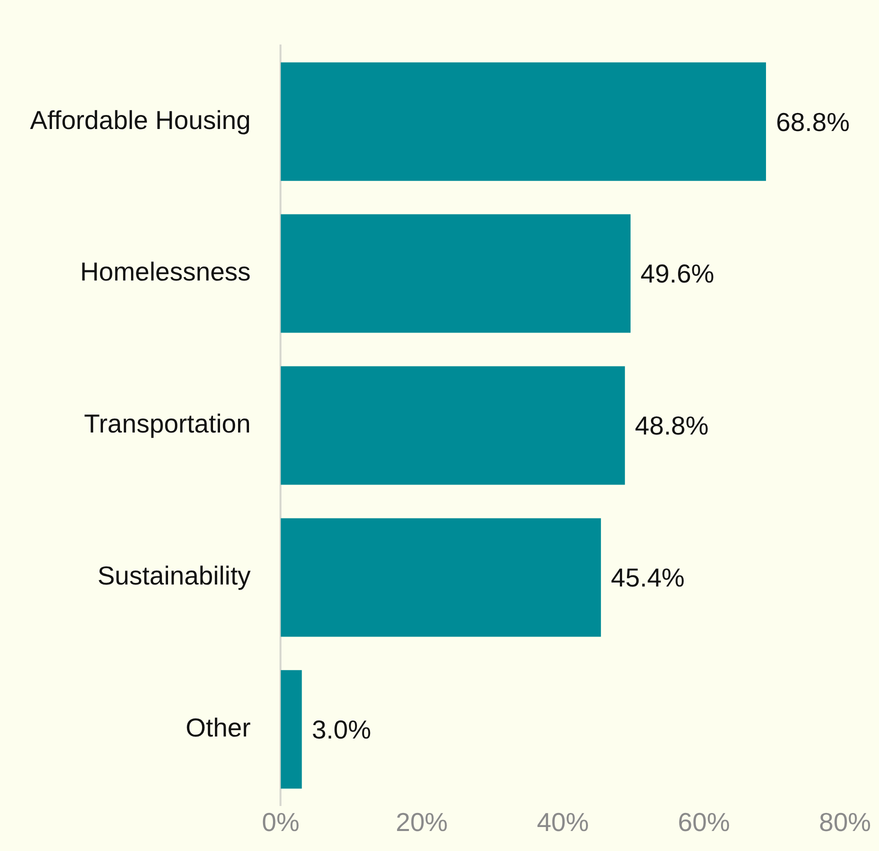 This screenshot has height=851, width=879. Describe the element at coordinates (704, 822) in the screenshot. I see `x-tick-label: 60%` at that location.